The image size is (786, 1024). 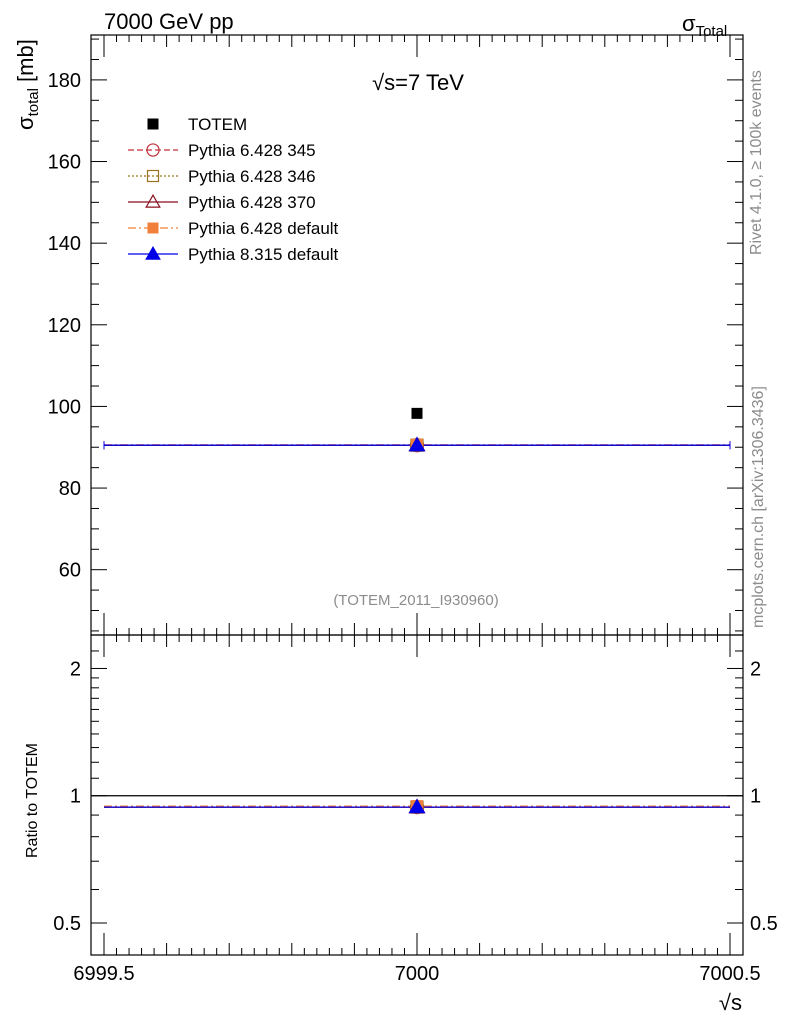 I want to click on ratio-y-tick-label: 0.5, so click(x=67, y=924).